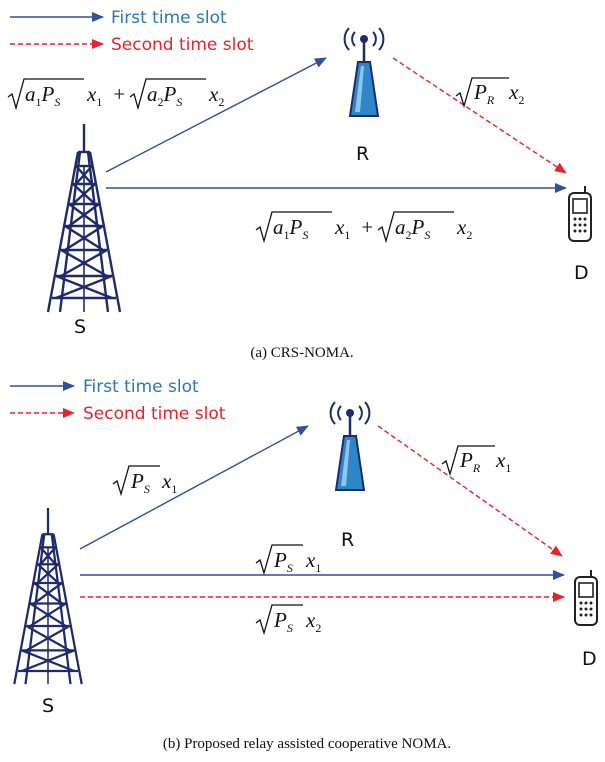  What do you see at coordinates (194, 487) in the screenshot?
I see `link-s-to-r-b` at bounding box center [194, 487].